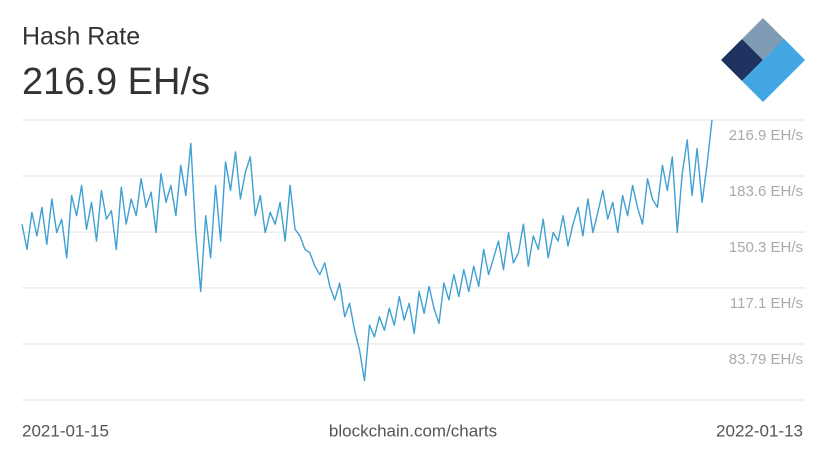  What do you see at coordinates (766, 247) in the screenshot?
I see `y-tick-label: 150.3 EH/s` at bounding box center [766, 247].